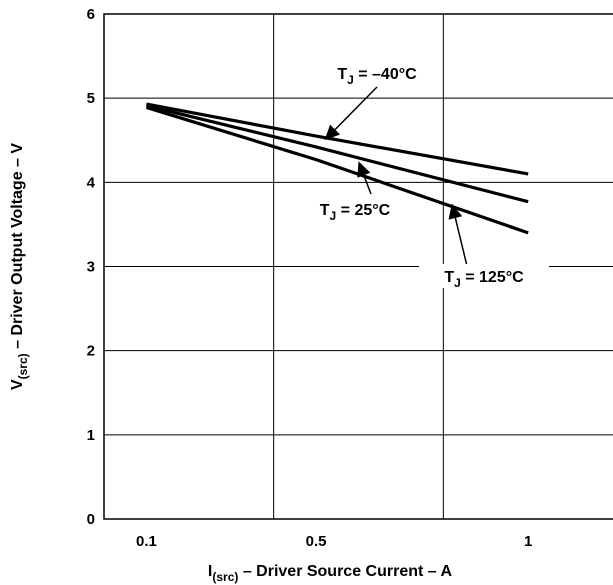 The width and height of the screenshot is (613, 585). I want to click on arrowhead-tj-minus40, so click(332, 132).